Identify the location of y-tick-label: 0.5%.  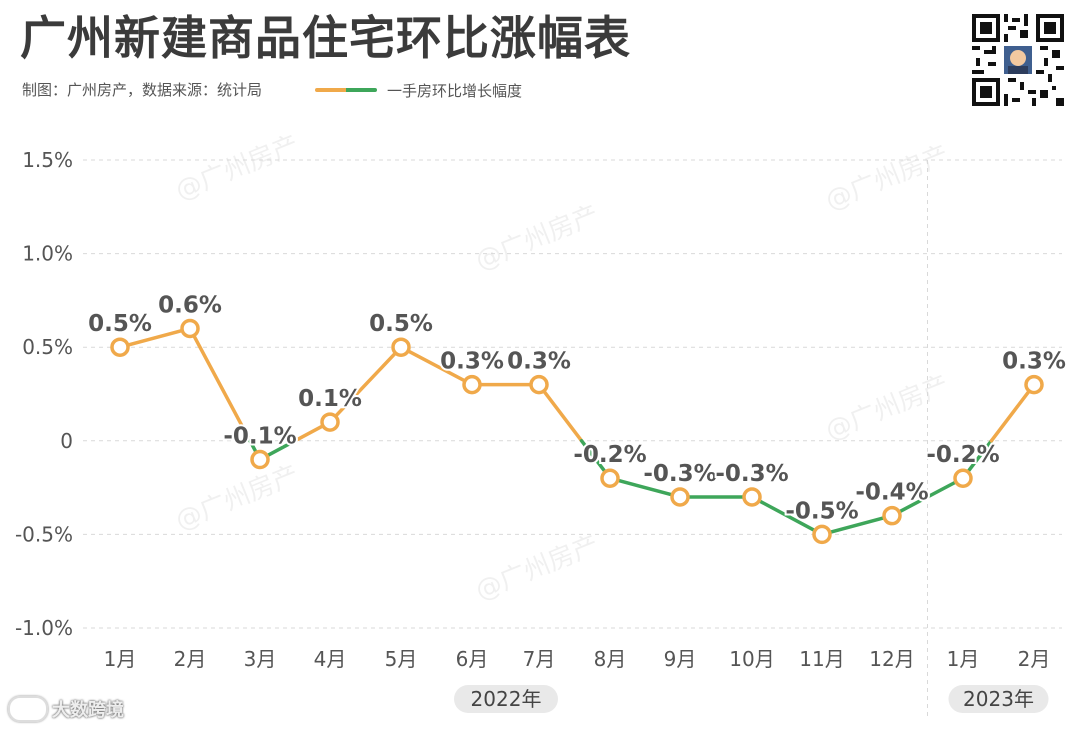
(47, 347).